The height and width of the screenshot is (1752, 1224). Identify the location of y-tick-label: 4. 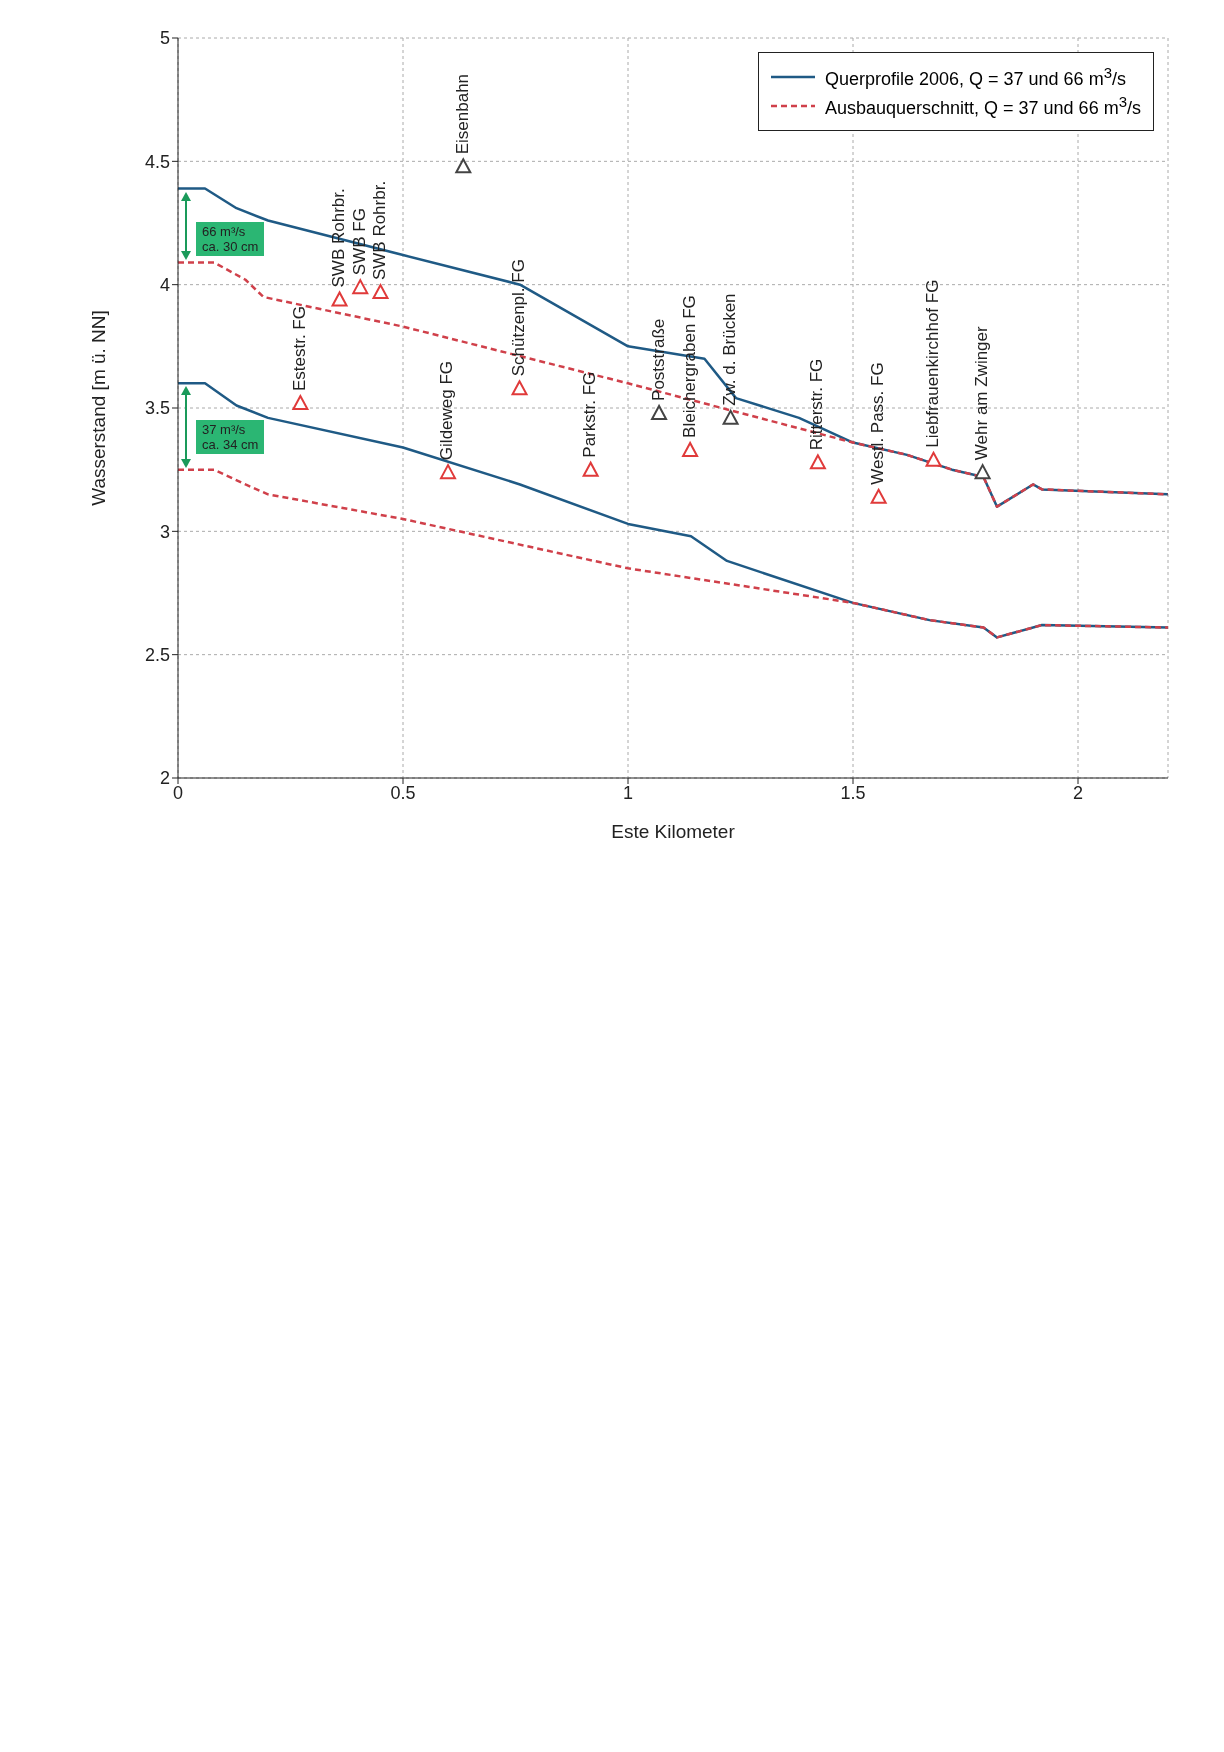
(164, 285).